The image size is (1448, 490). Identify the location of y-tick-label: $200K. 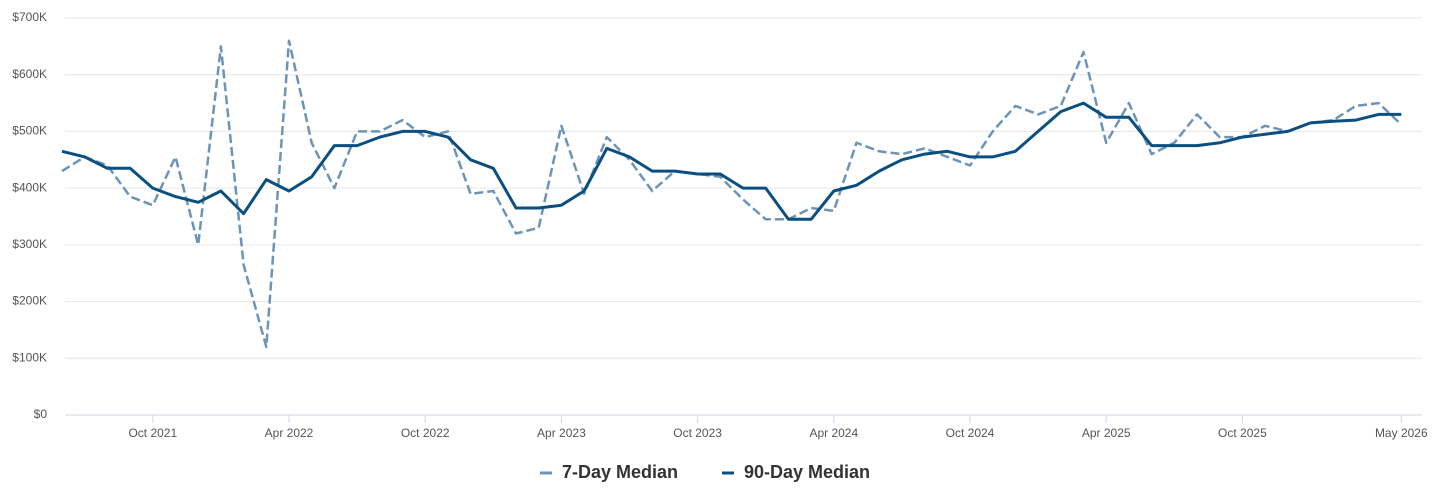
(29, 301).